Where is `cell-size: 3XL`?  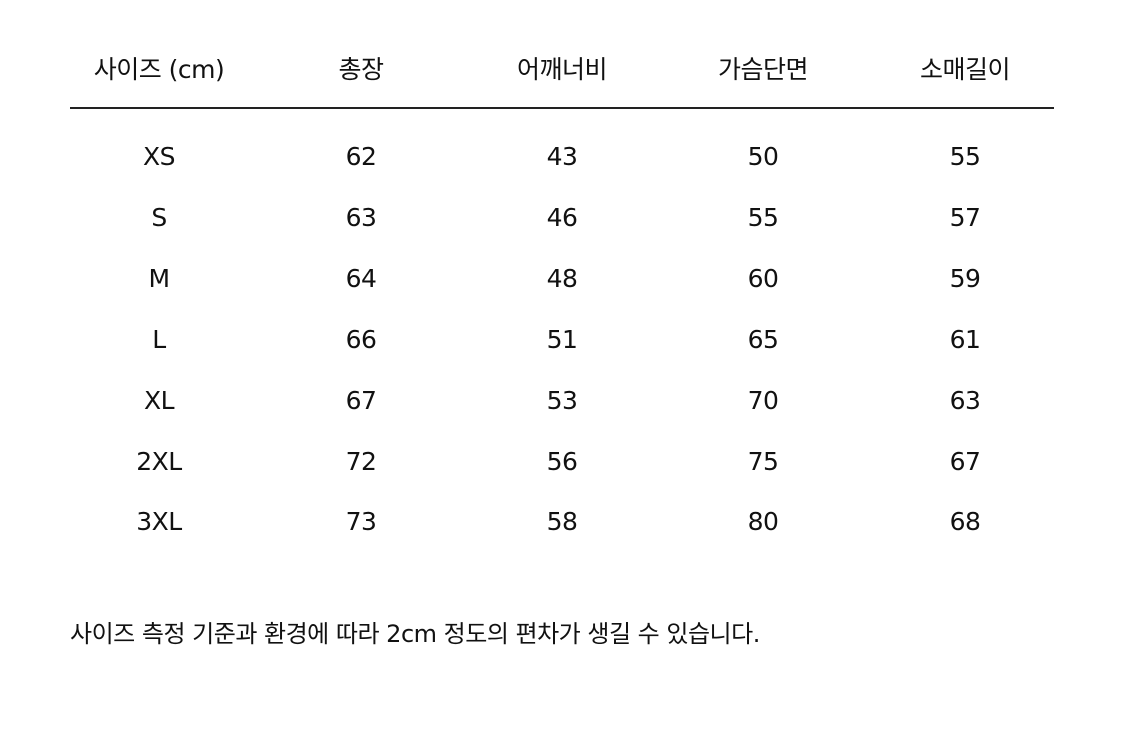 cell-size: 3XL is located at coordinates (159, 521).